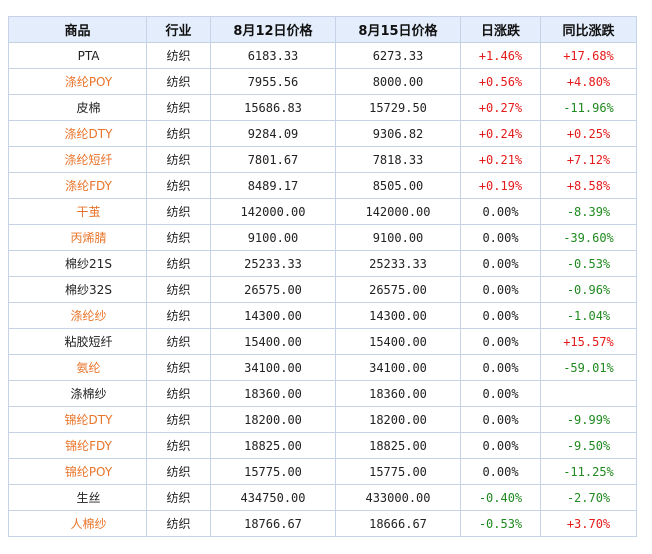  Describe the element at coordinates (398, 341) in the screenshot. I see `price-aug15-cell: 15400.00` at that location.